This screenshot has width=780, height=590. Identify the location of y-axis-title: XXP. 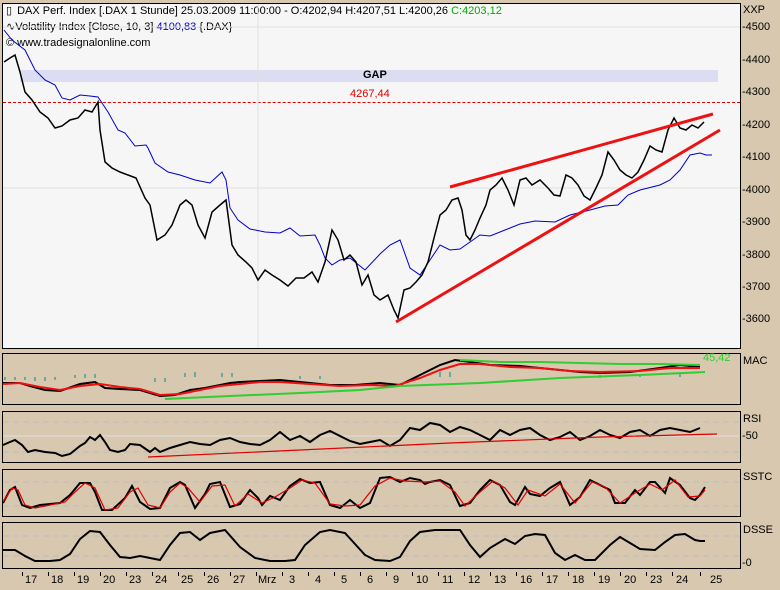
(754, 10).